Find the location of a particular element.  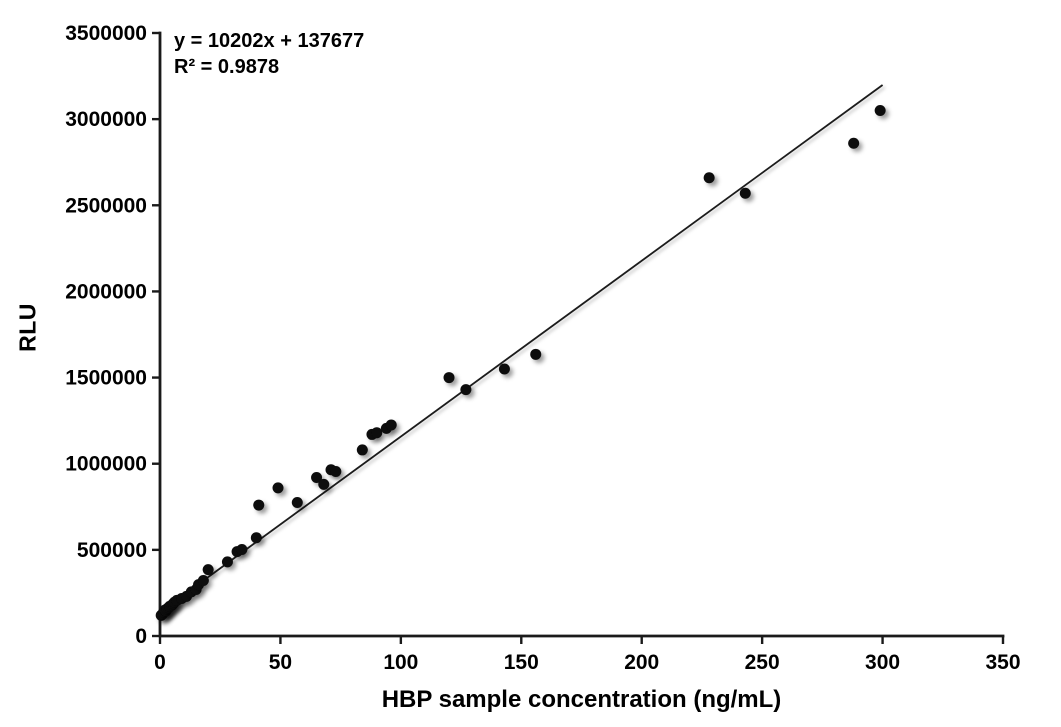

x-tick-label: 300 is located at coordinates (882, 662).